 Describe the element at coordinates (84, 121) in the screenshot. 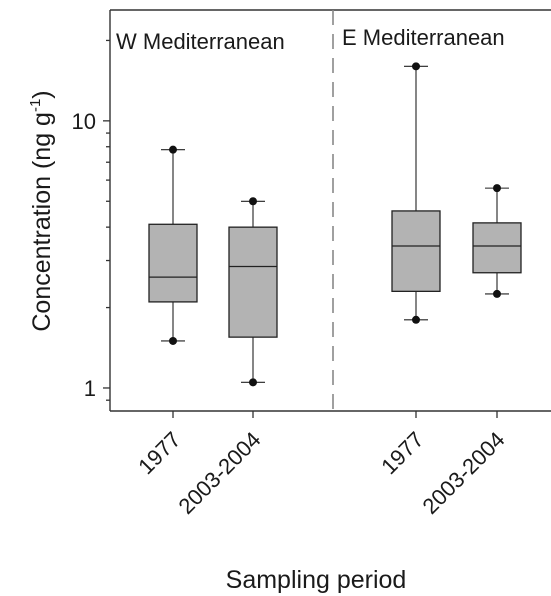

I see `y-tick-label: 10` at that location.